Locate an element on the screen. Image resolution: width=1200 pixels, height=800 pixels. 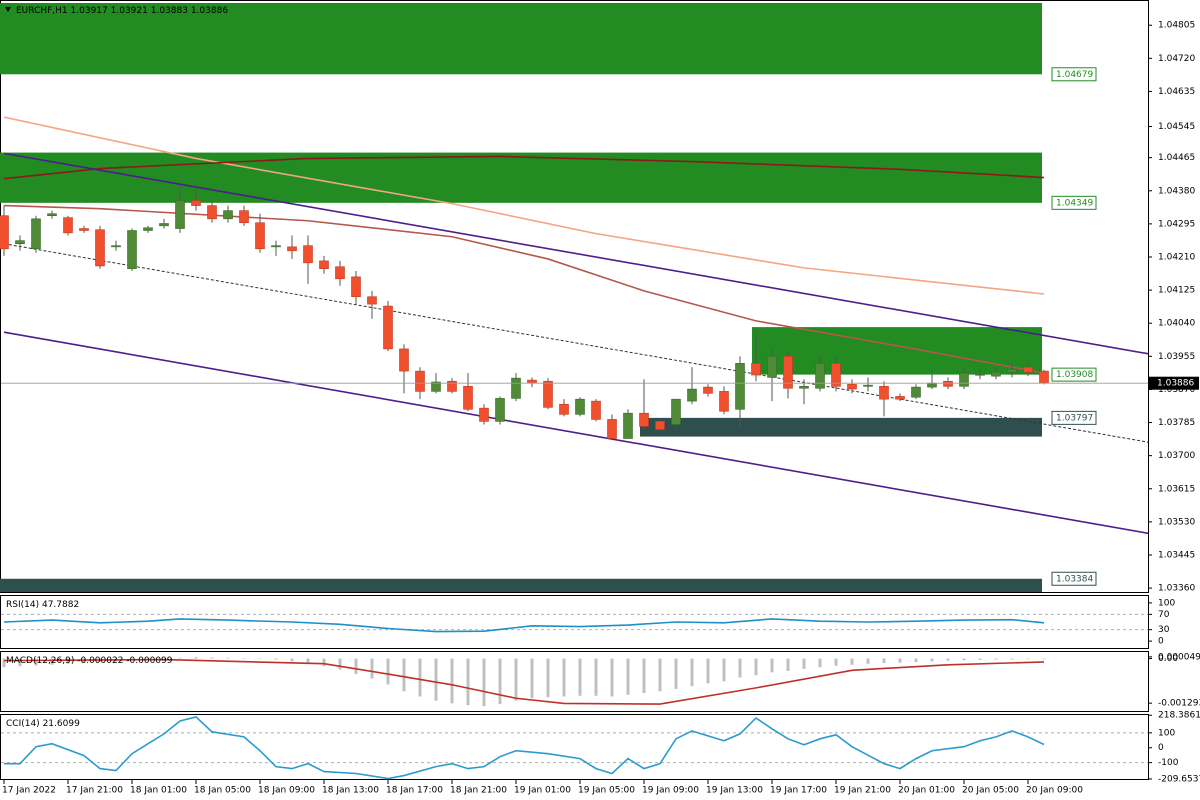
level-label: 1.04349 is located at coordinates (1074, 203).